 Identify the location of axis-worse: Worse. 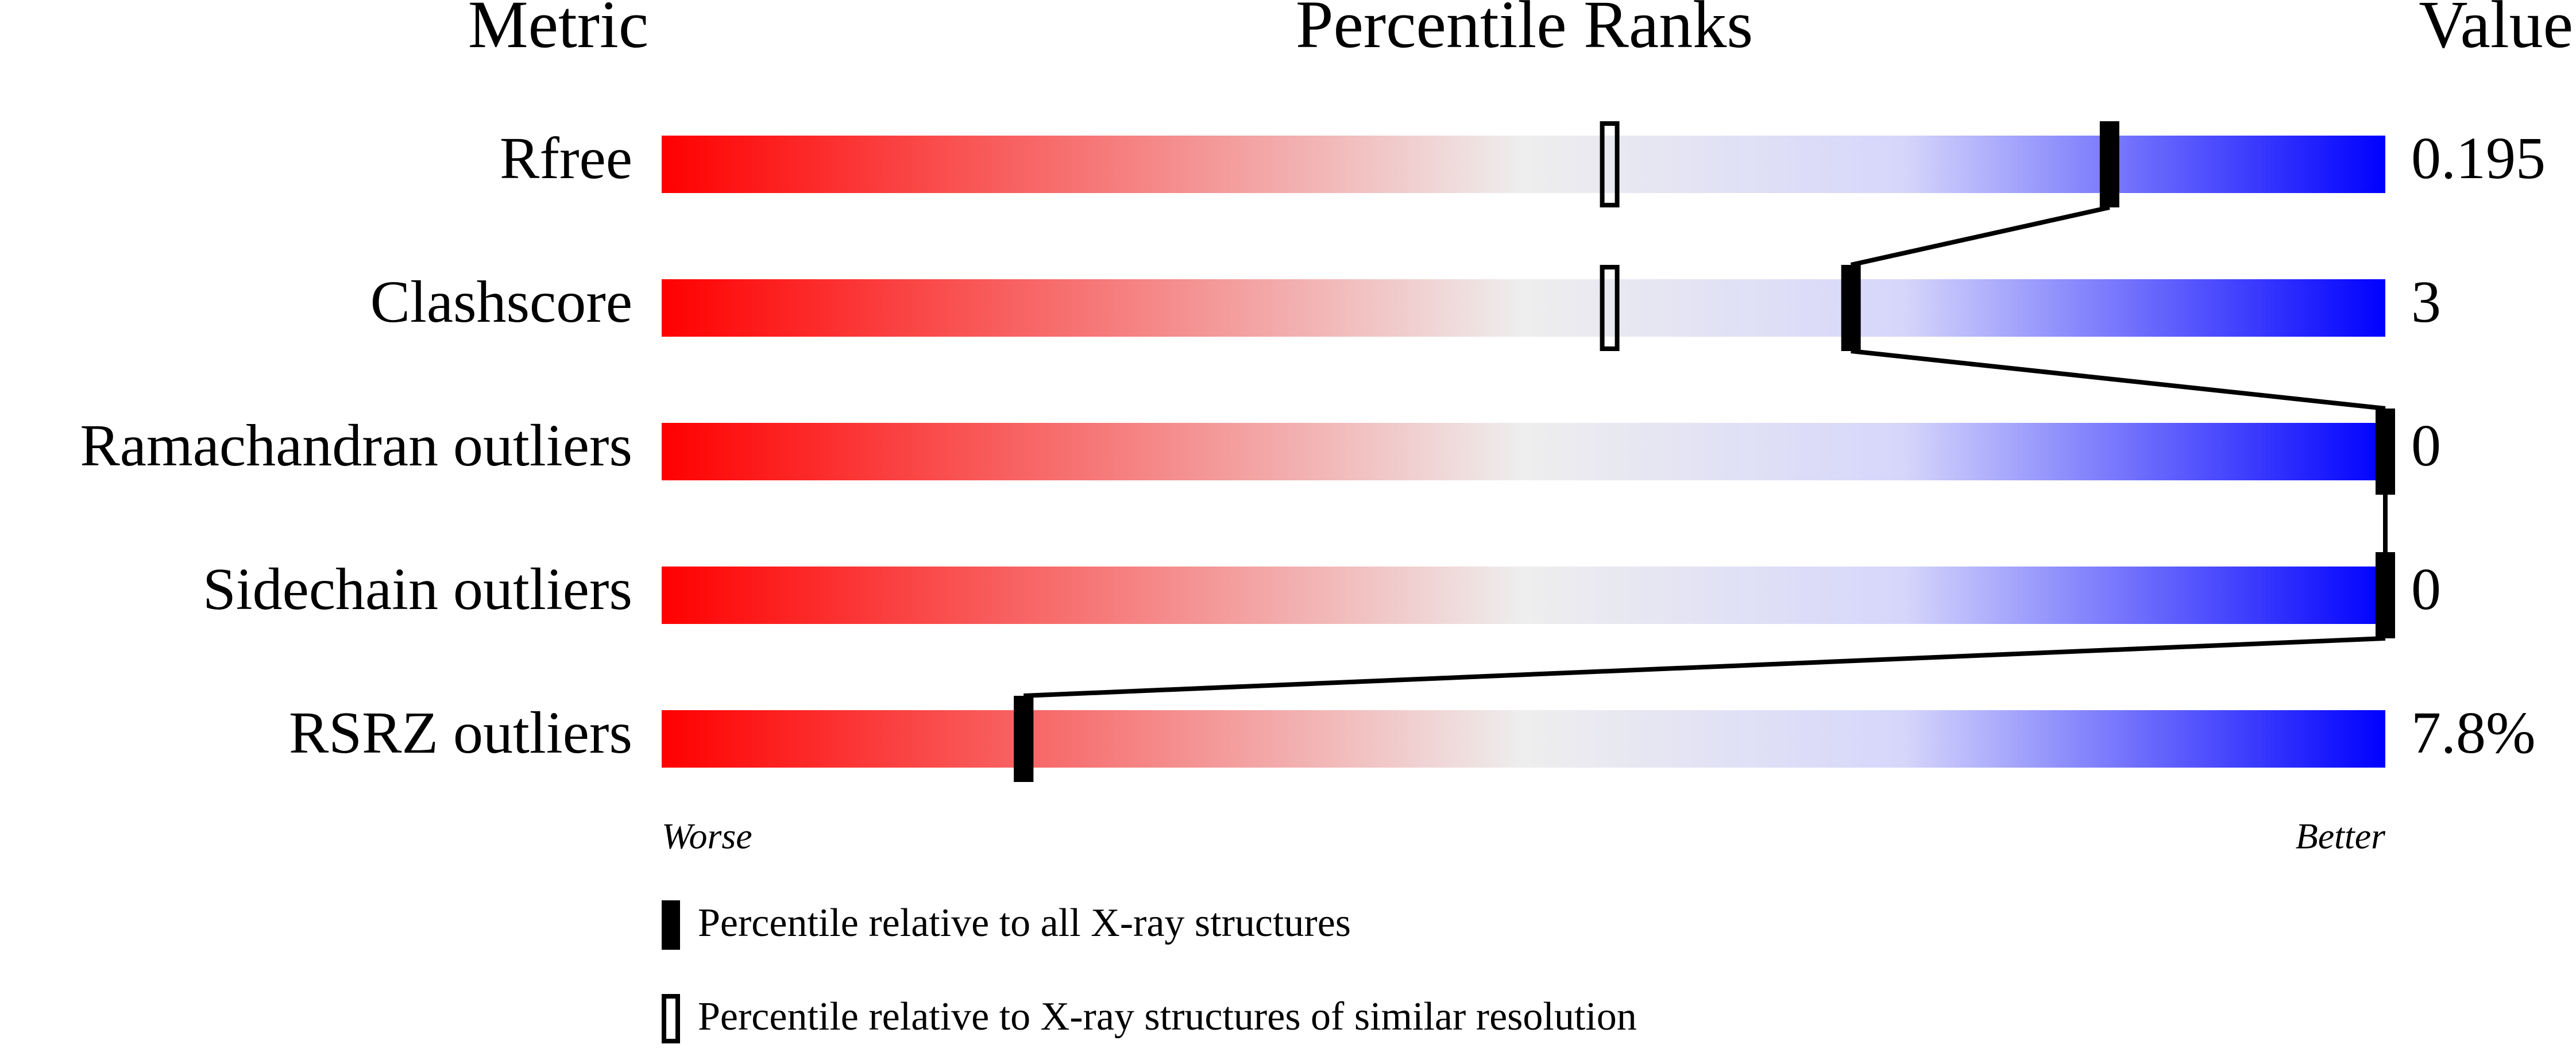
(707, 836).